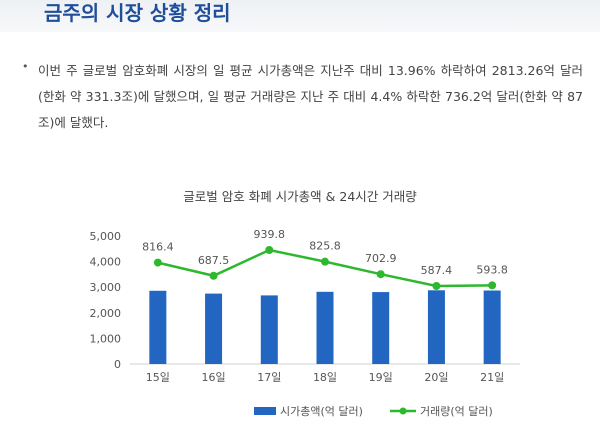  Describe the element at coordinates (106, 313) in the screenshot. I see `y-tick-label: 2,000` at that location.